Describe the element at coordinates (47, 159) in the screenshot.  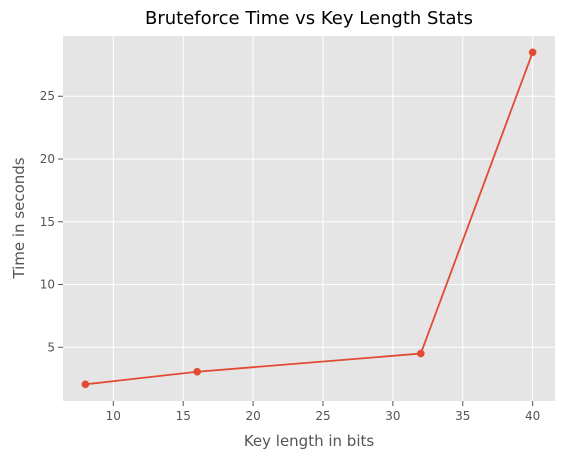
I see `y-tick-label: 20` at that location.